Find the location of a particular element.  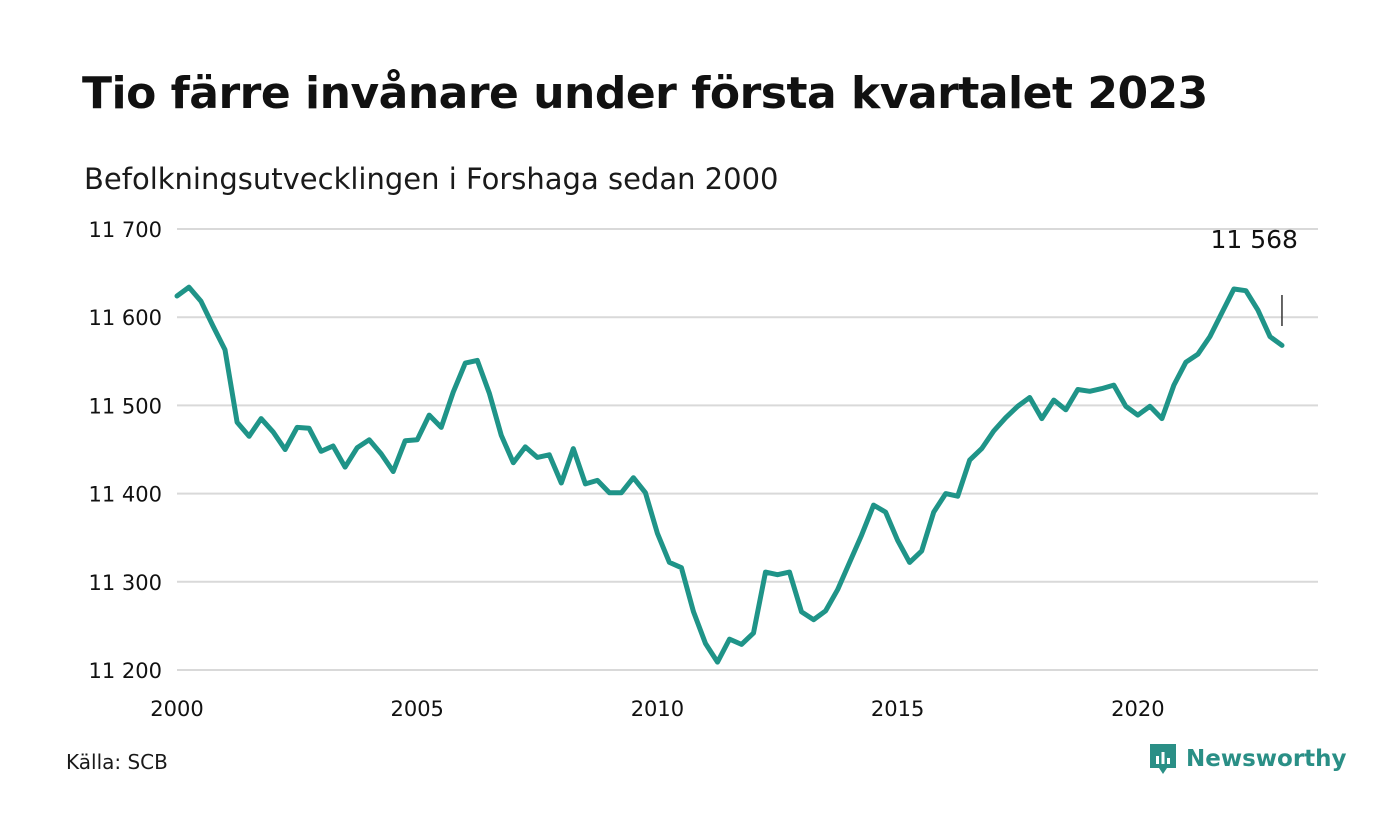

newsworthy-logo-icon is located at coordinates (1163, 759).